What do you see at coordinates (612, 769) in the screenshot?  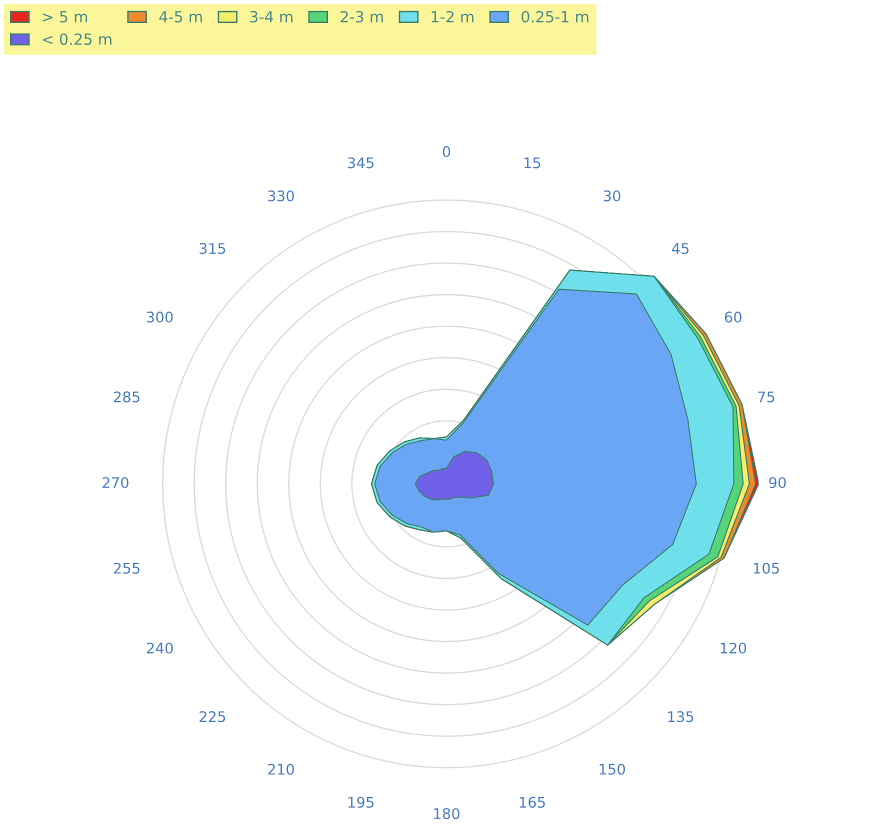 I see `spoke-label: 150` at bounding box center [612, 769].